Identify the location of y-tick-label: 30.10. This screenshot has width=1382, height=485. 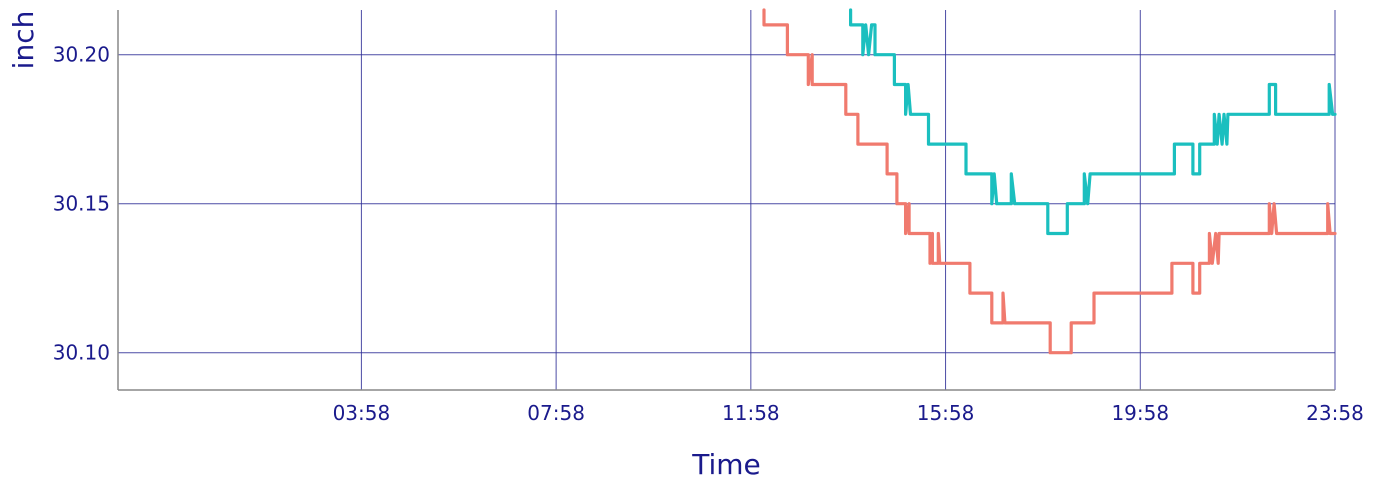
(81, 353).